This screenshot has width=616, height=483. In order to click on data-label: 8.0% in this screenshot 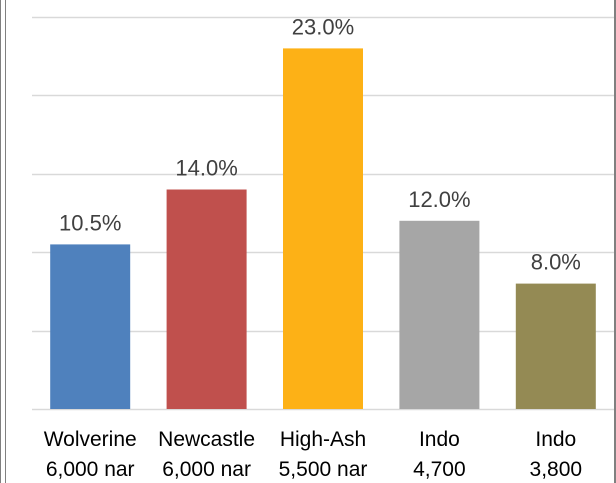, I will do `click(556, 262)`.